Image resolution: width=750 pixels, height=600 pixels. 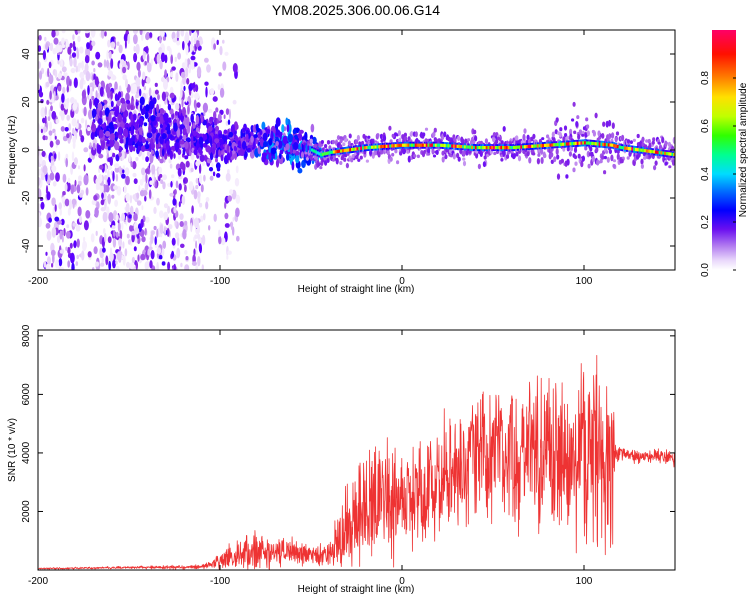 I want to click on y-tick-label: -40, so click(x=26, y=245).